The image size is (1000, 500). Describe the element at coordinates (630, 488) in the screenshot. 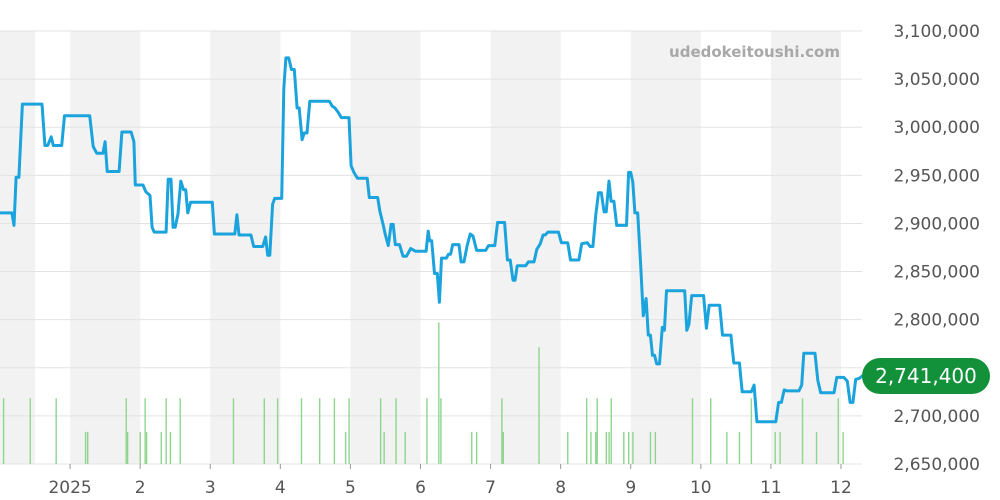

I see `x-tick-label-8: 9` at that location.